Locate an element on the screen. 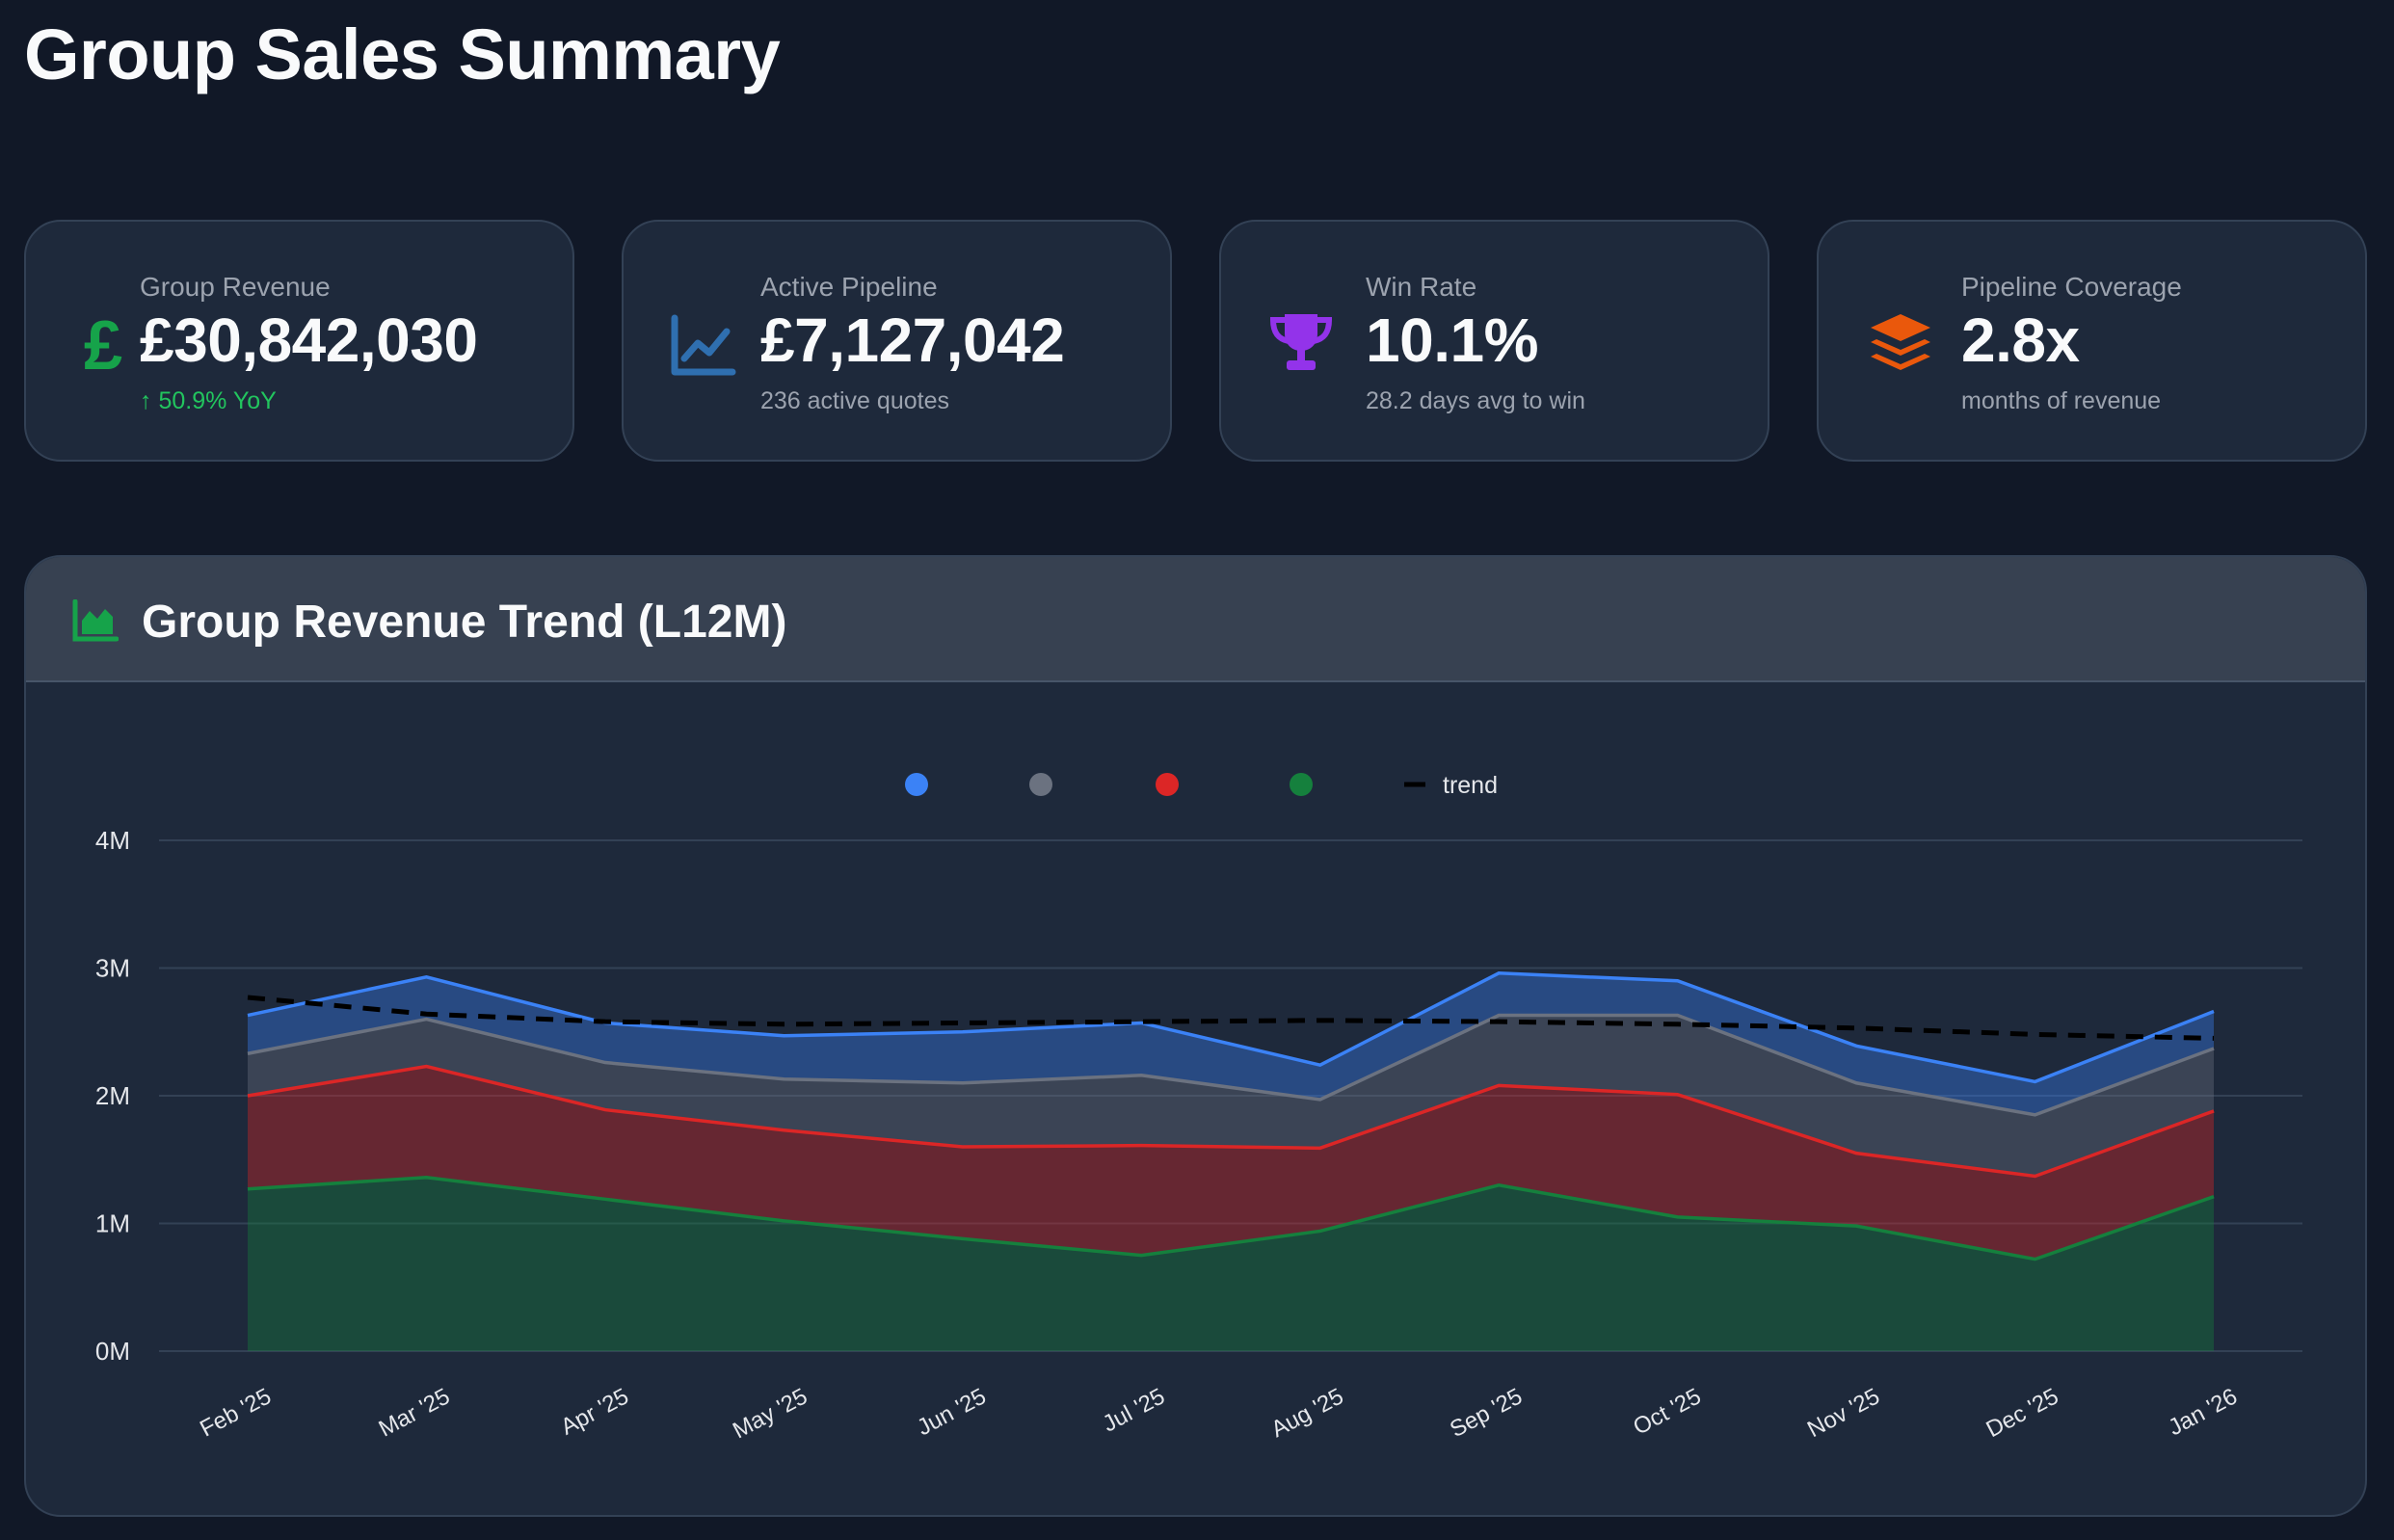 This screenshot has height=1540, width=2394. kpi-value: 2.8x is located at coordinates (2020, 340).